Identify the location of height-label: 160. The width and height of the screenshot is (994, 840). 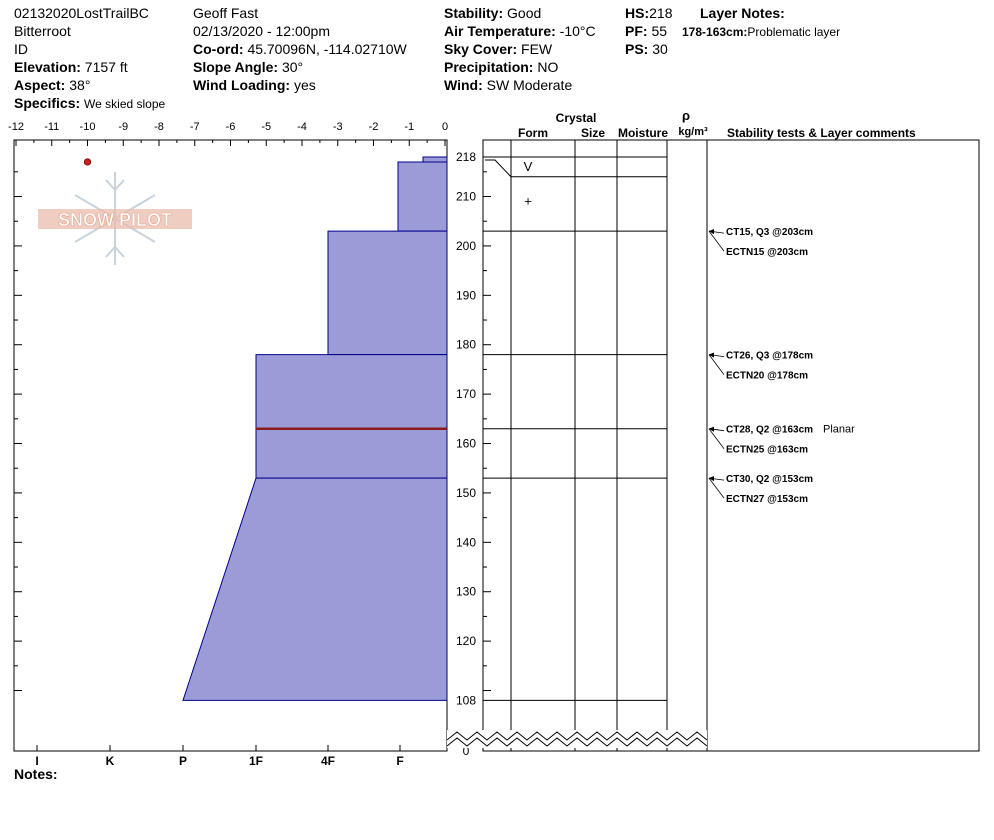
(466, 444).